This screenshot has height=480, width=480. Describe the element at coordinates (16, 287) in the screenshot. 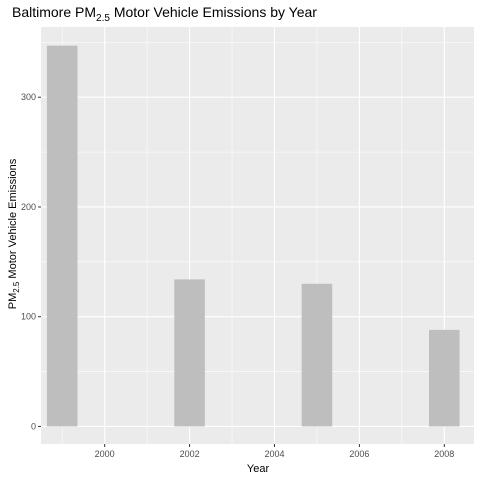

I see `y-axis-title-subscript: 2.5` at that location.